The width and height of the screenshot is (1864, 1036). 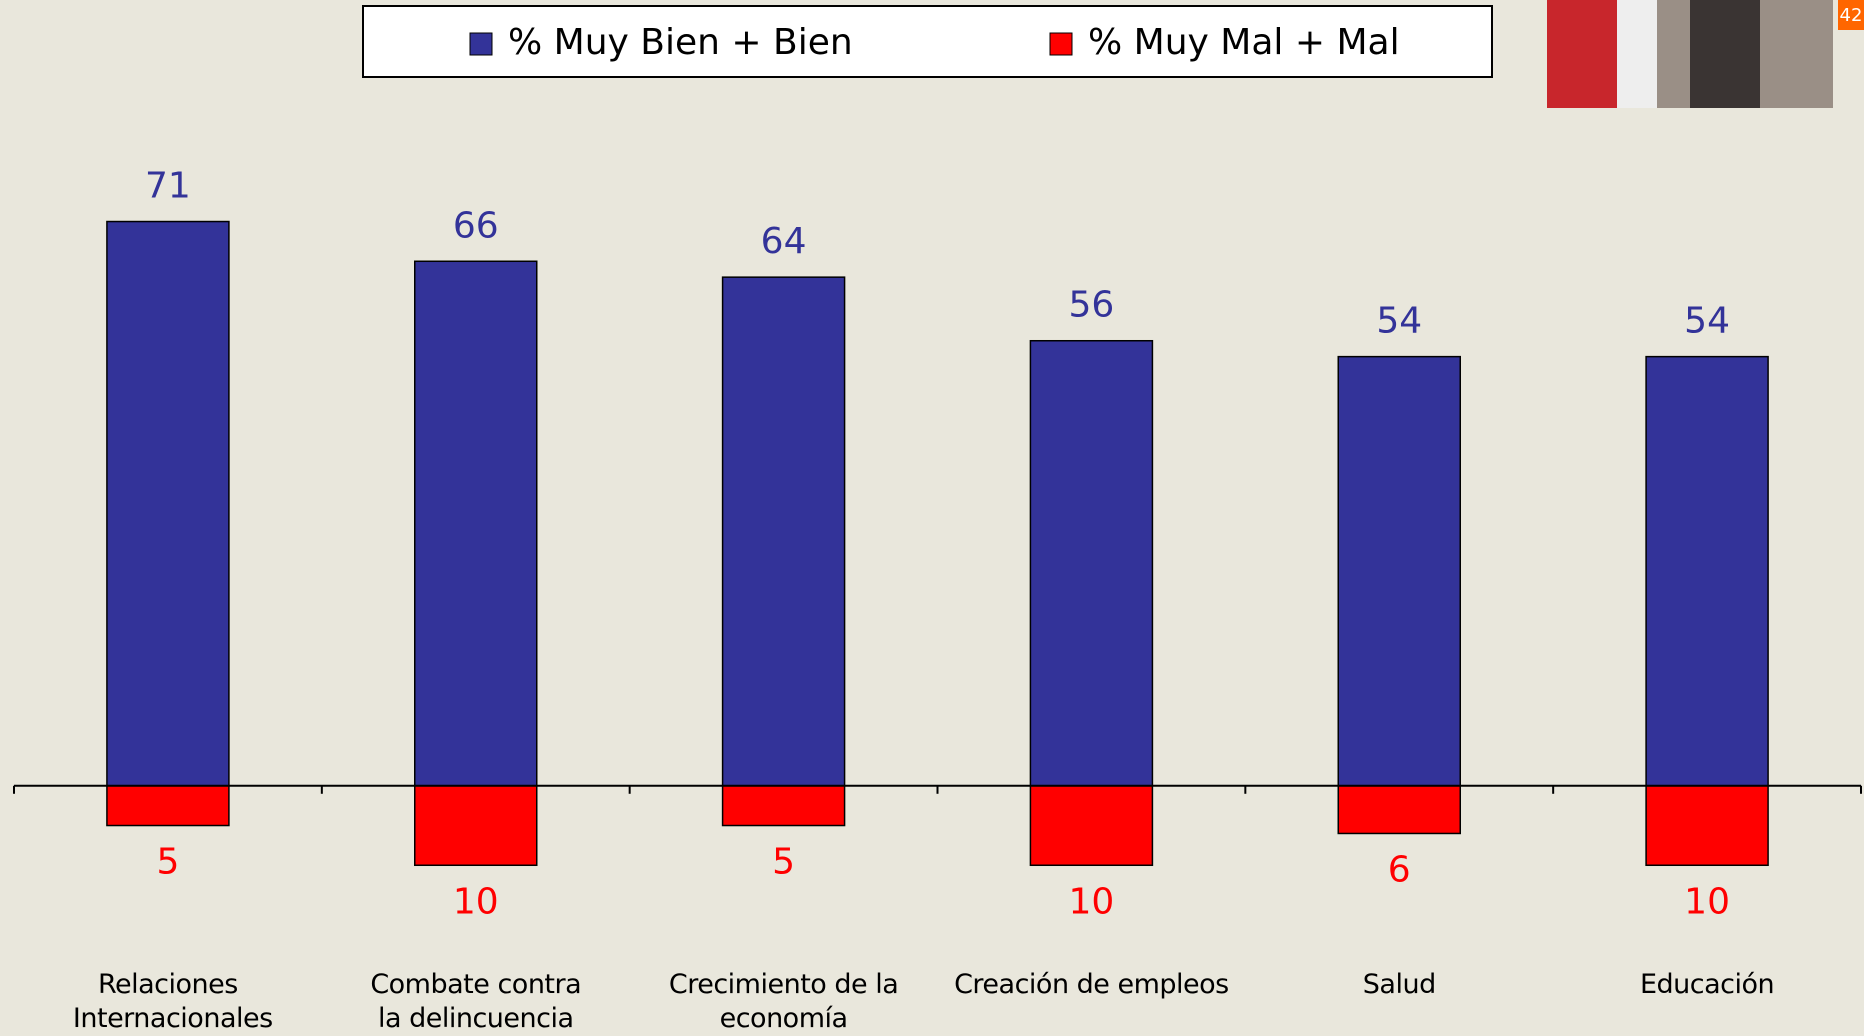 What do you see at coordinates (1091, 984) in the screenshot?
I see `x-tick-label: Creación de empleos` at bounding box center [1091, 984].